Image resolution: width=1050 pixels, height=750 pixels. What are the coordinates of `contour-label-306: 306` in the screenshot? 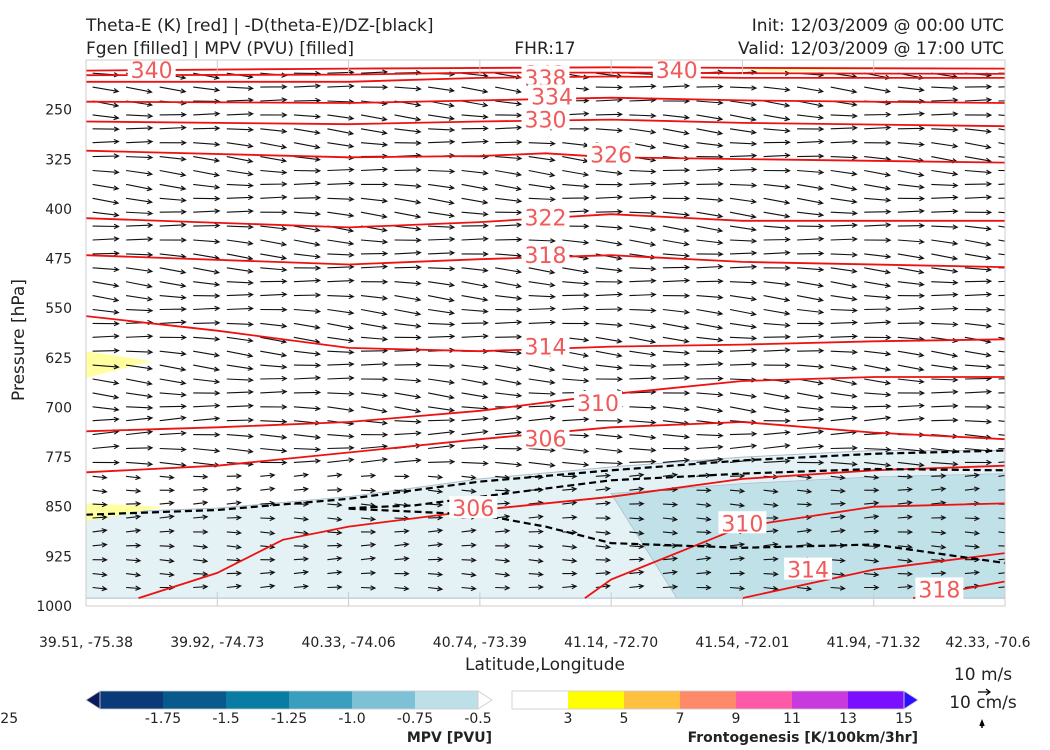 It's located at (473, 509).